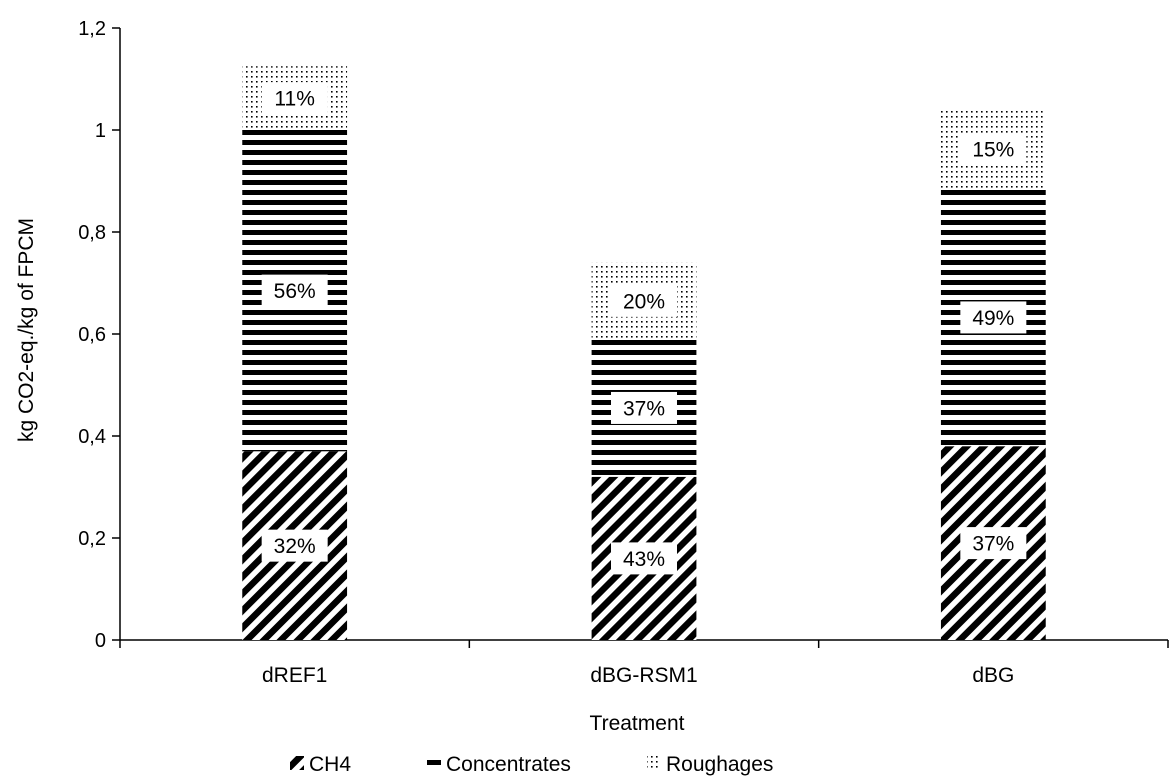  What do you see at coordinates (92, 437) in the screenshot?
I see `y-tick-label: 0,4` at bounding box center [92, 437].